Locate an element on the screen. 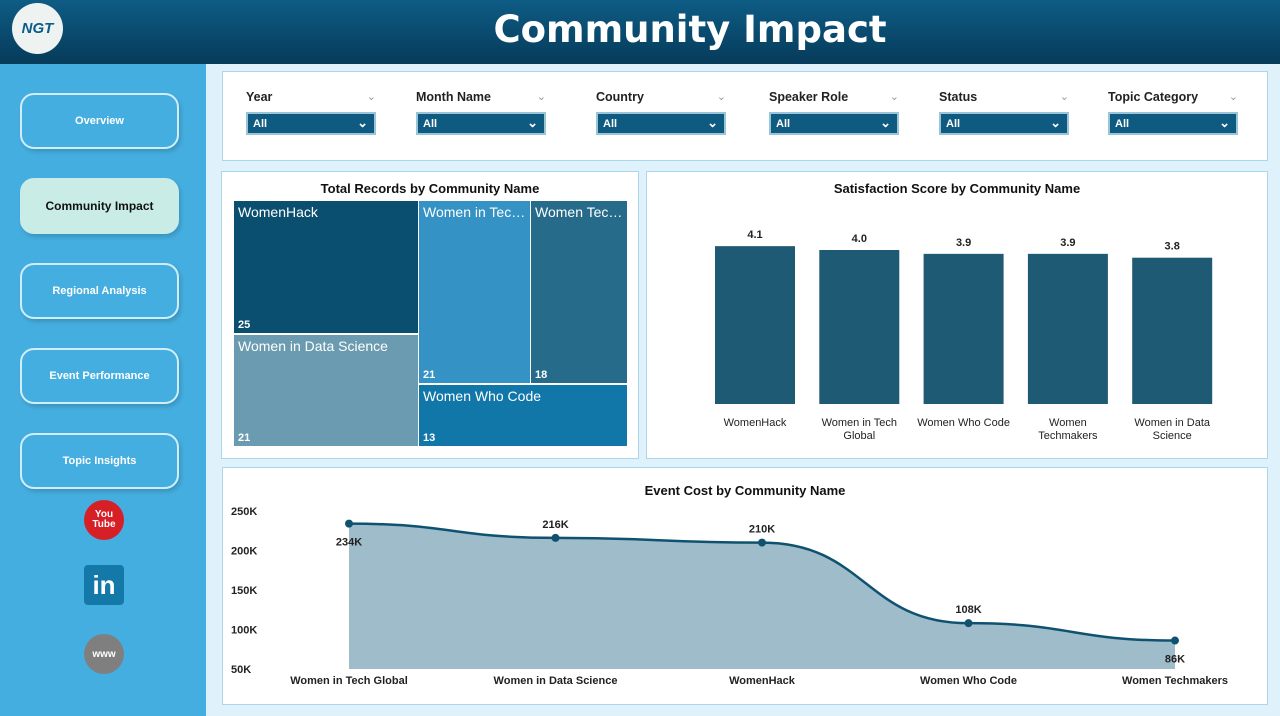  bar-data-label: 4.1 is located at coordinates (754, 235).